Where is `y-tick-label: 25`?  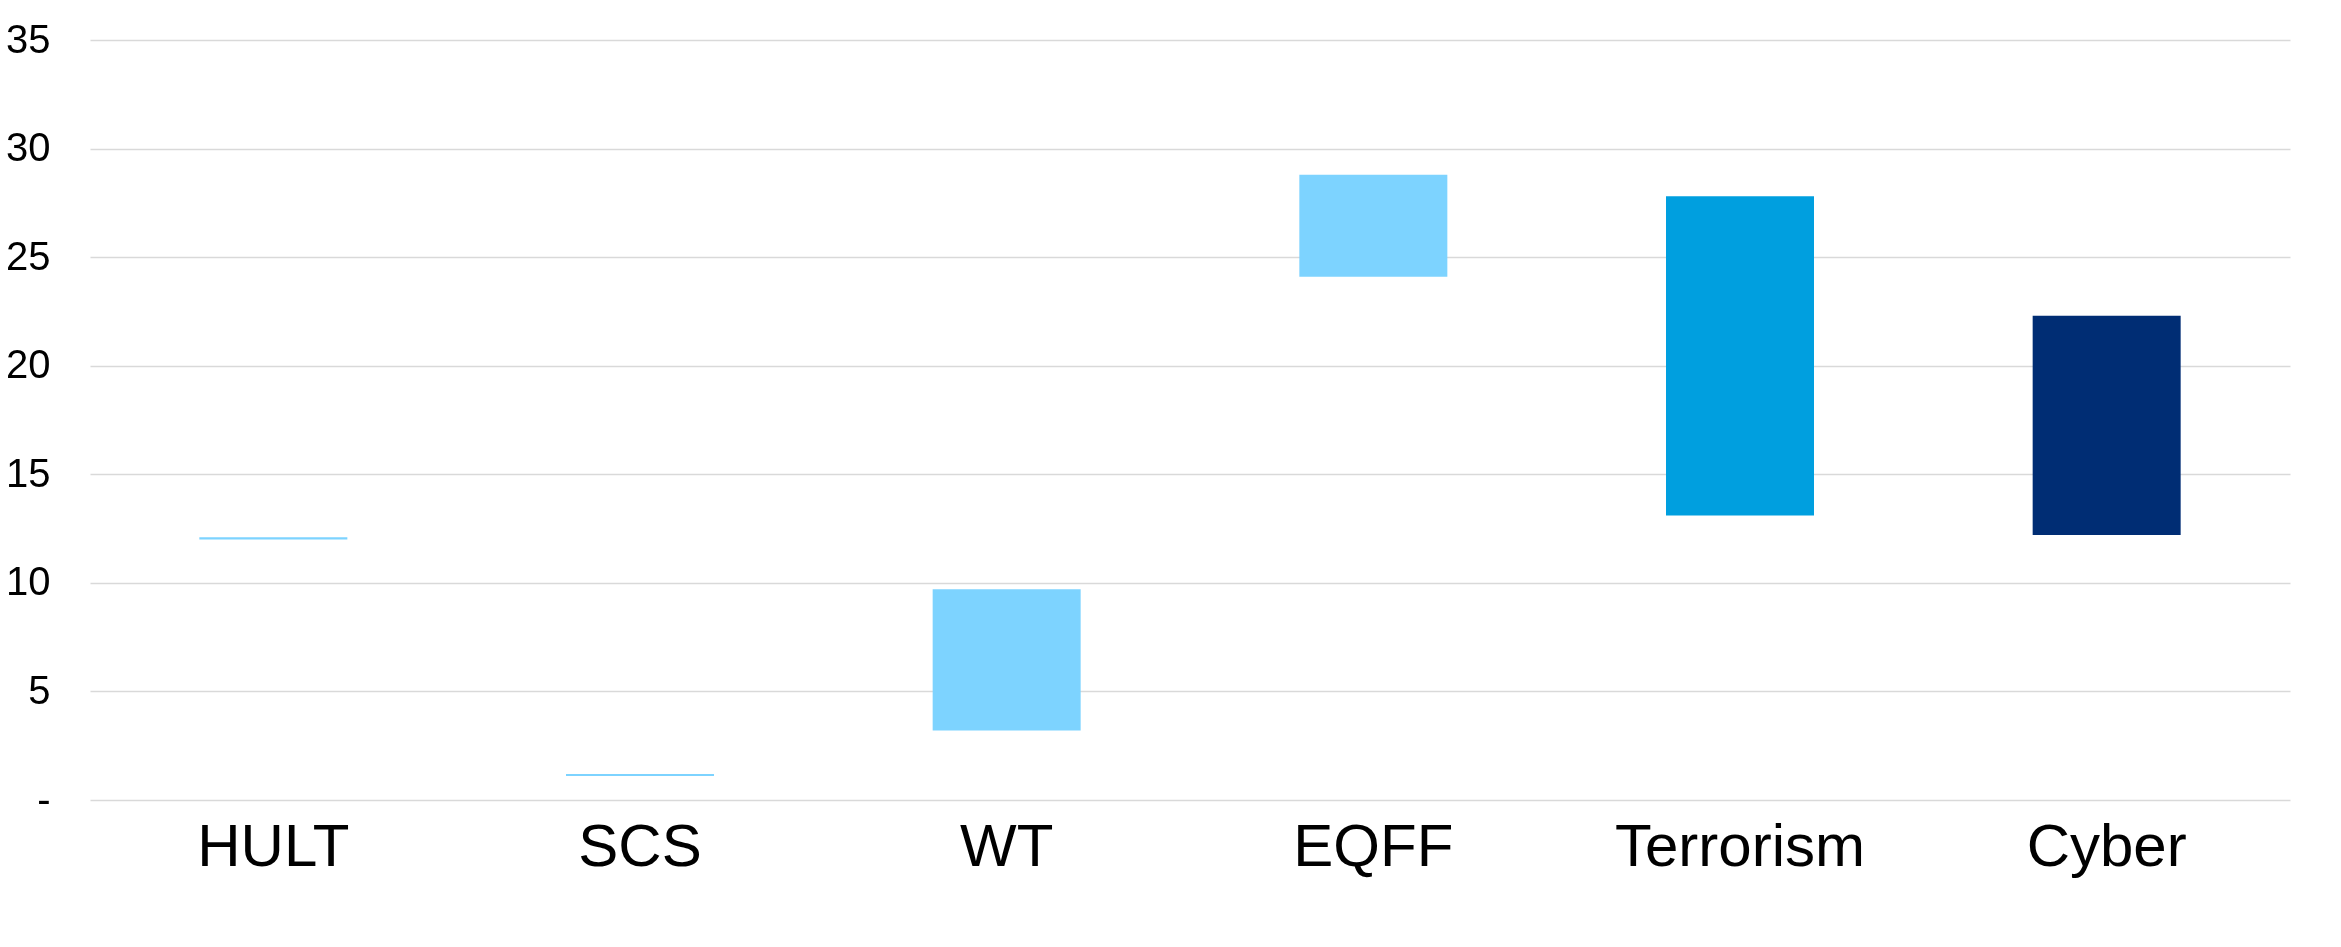 y-tick-label: 25 is located at coordinates (28, 255).